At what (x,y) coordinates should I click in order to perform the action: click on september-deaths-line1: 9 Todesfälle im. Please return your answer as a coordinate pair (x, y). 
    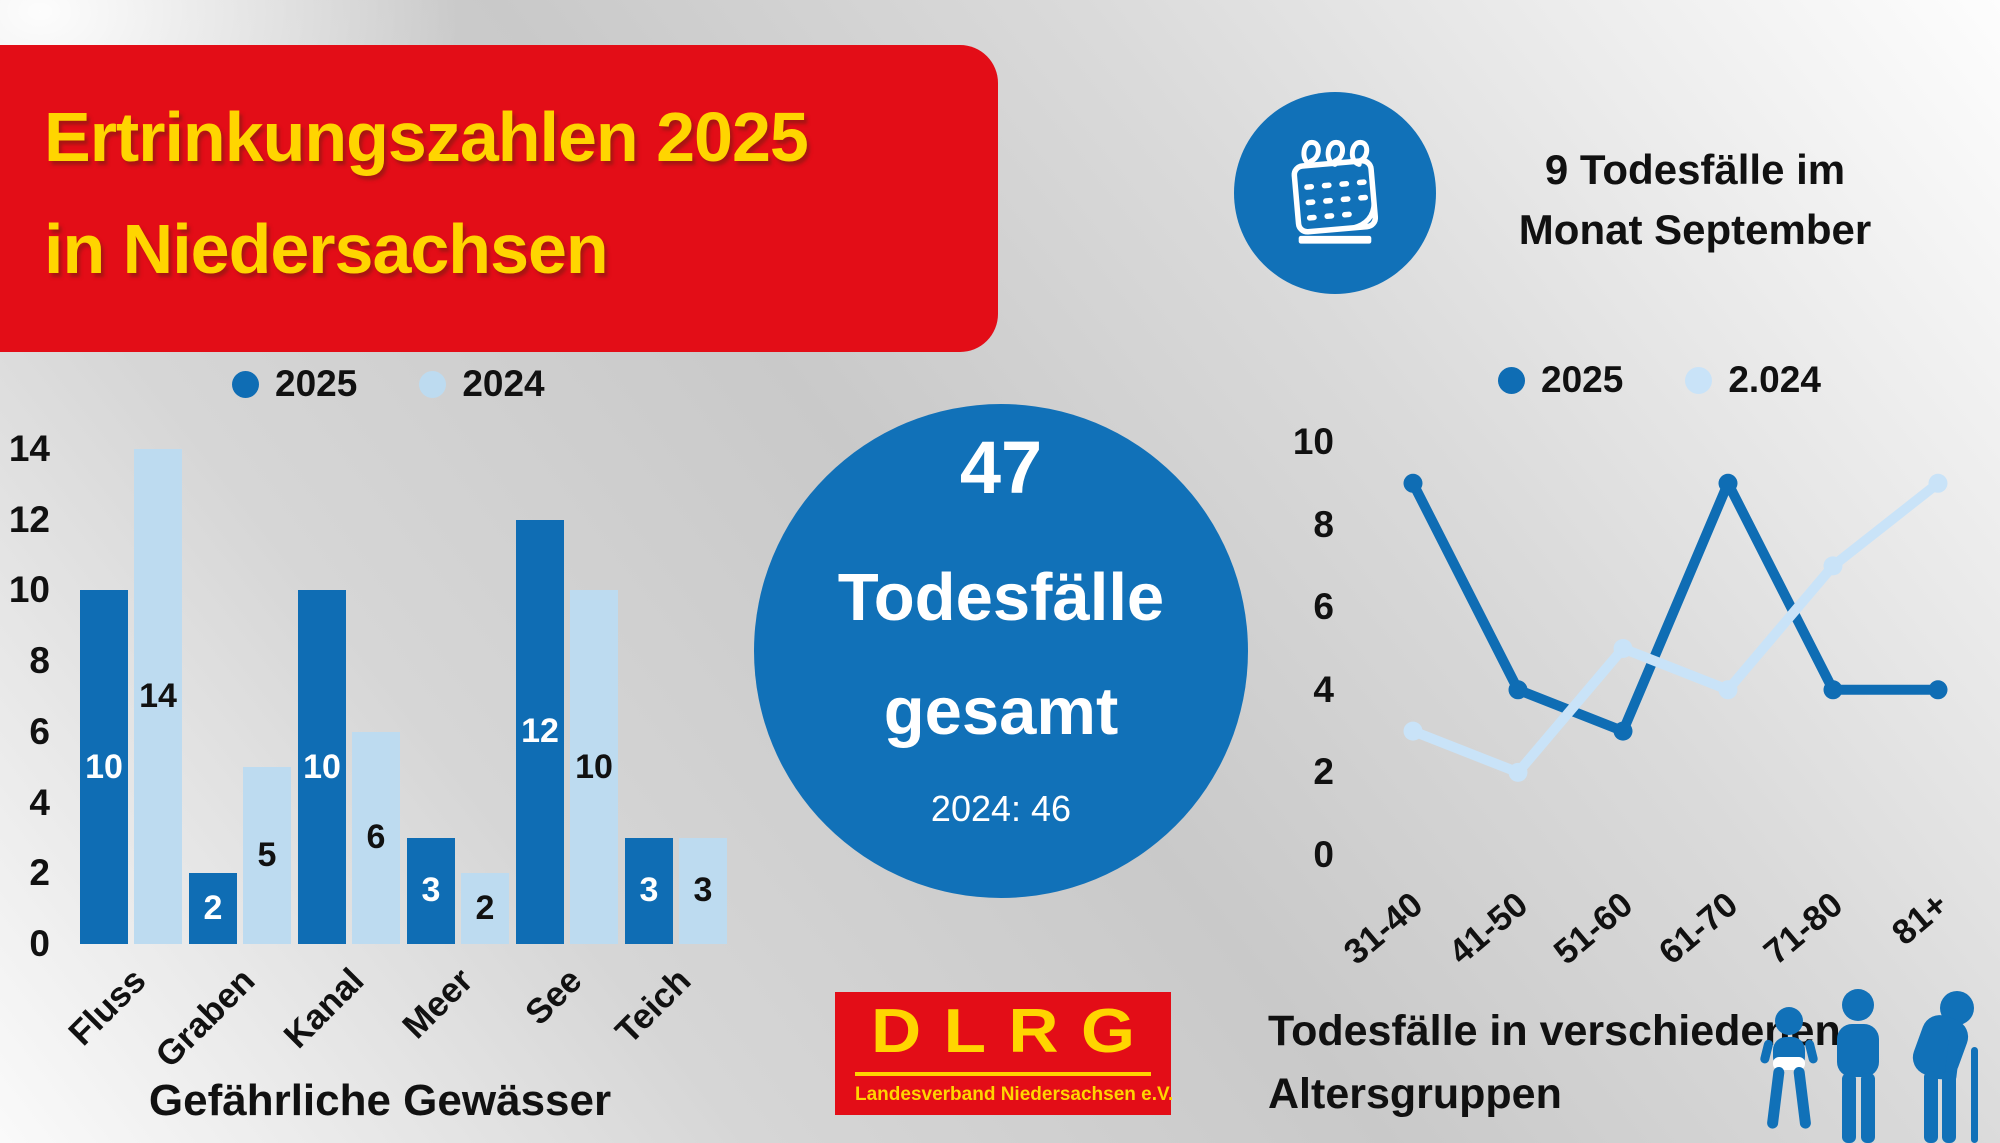
    Looking at the image, I should click on (1695, 169).